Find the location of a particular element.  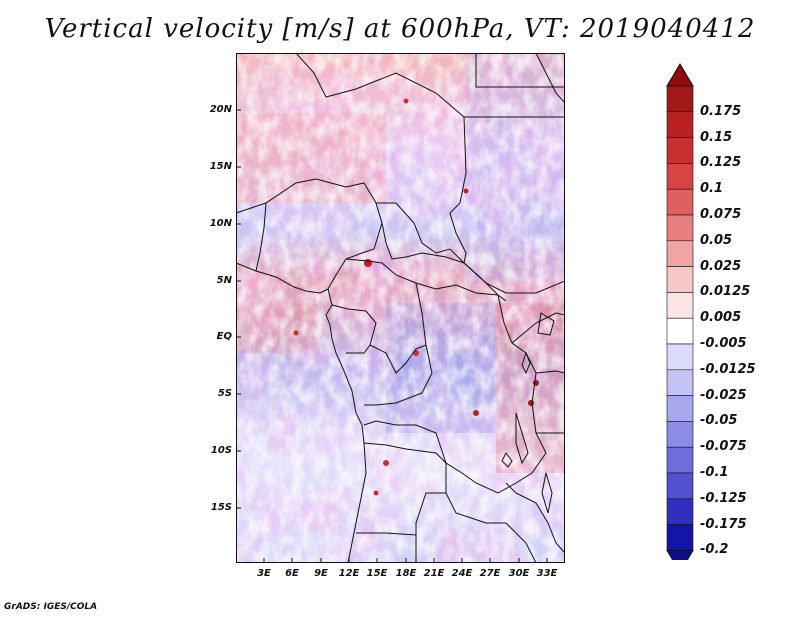

lon-label: 24E is located at coordinates (462, 573).